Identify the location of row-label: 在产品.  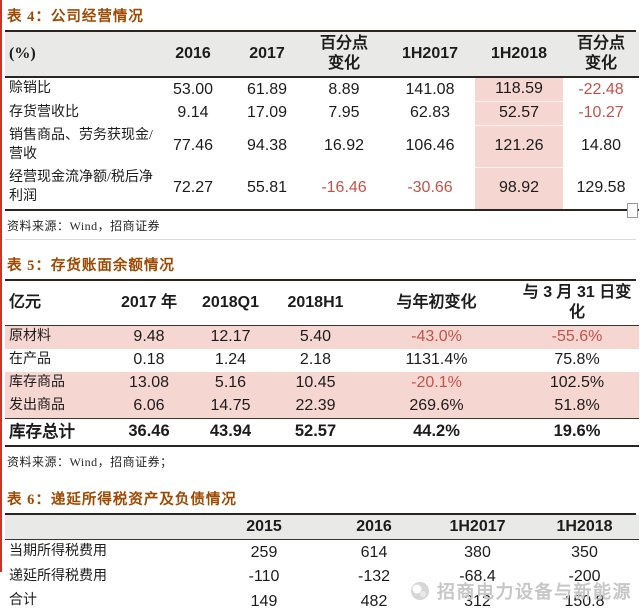
(30, 359).